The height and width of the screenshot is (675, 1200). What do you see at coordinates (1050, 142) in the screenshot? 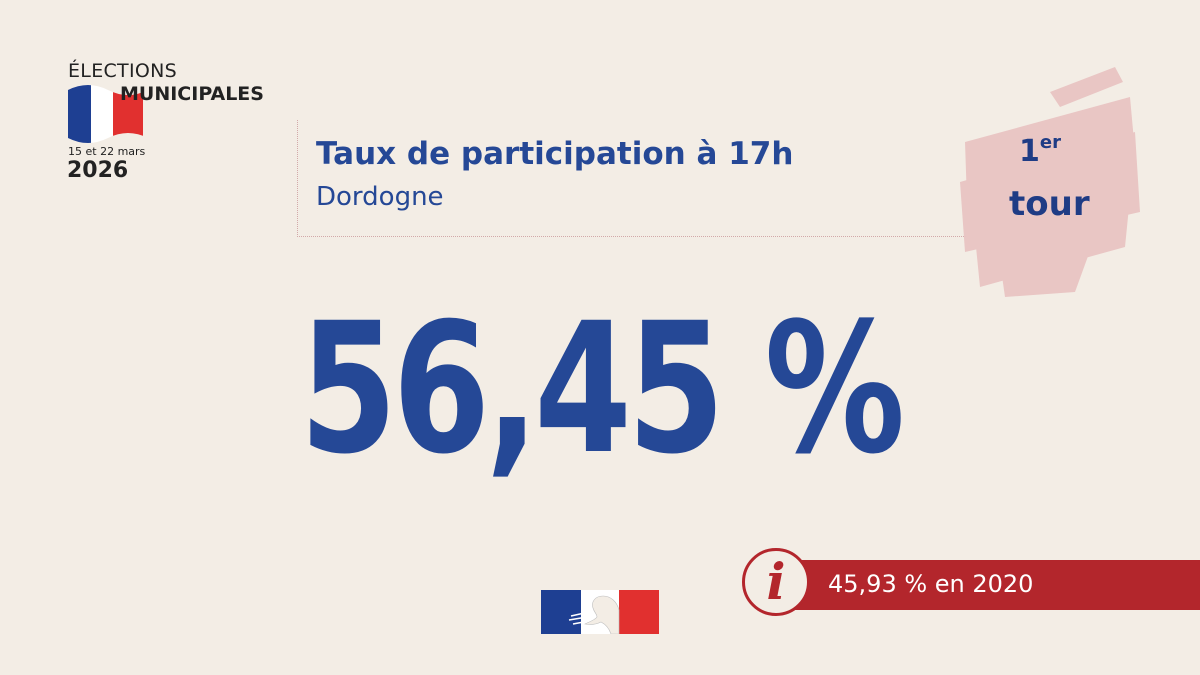
I see `round-suffix: er` at bounding box center [1050, 142].